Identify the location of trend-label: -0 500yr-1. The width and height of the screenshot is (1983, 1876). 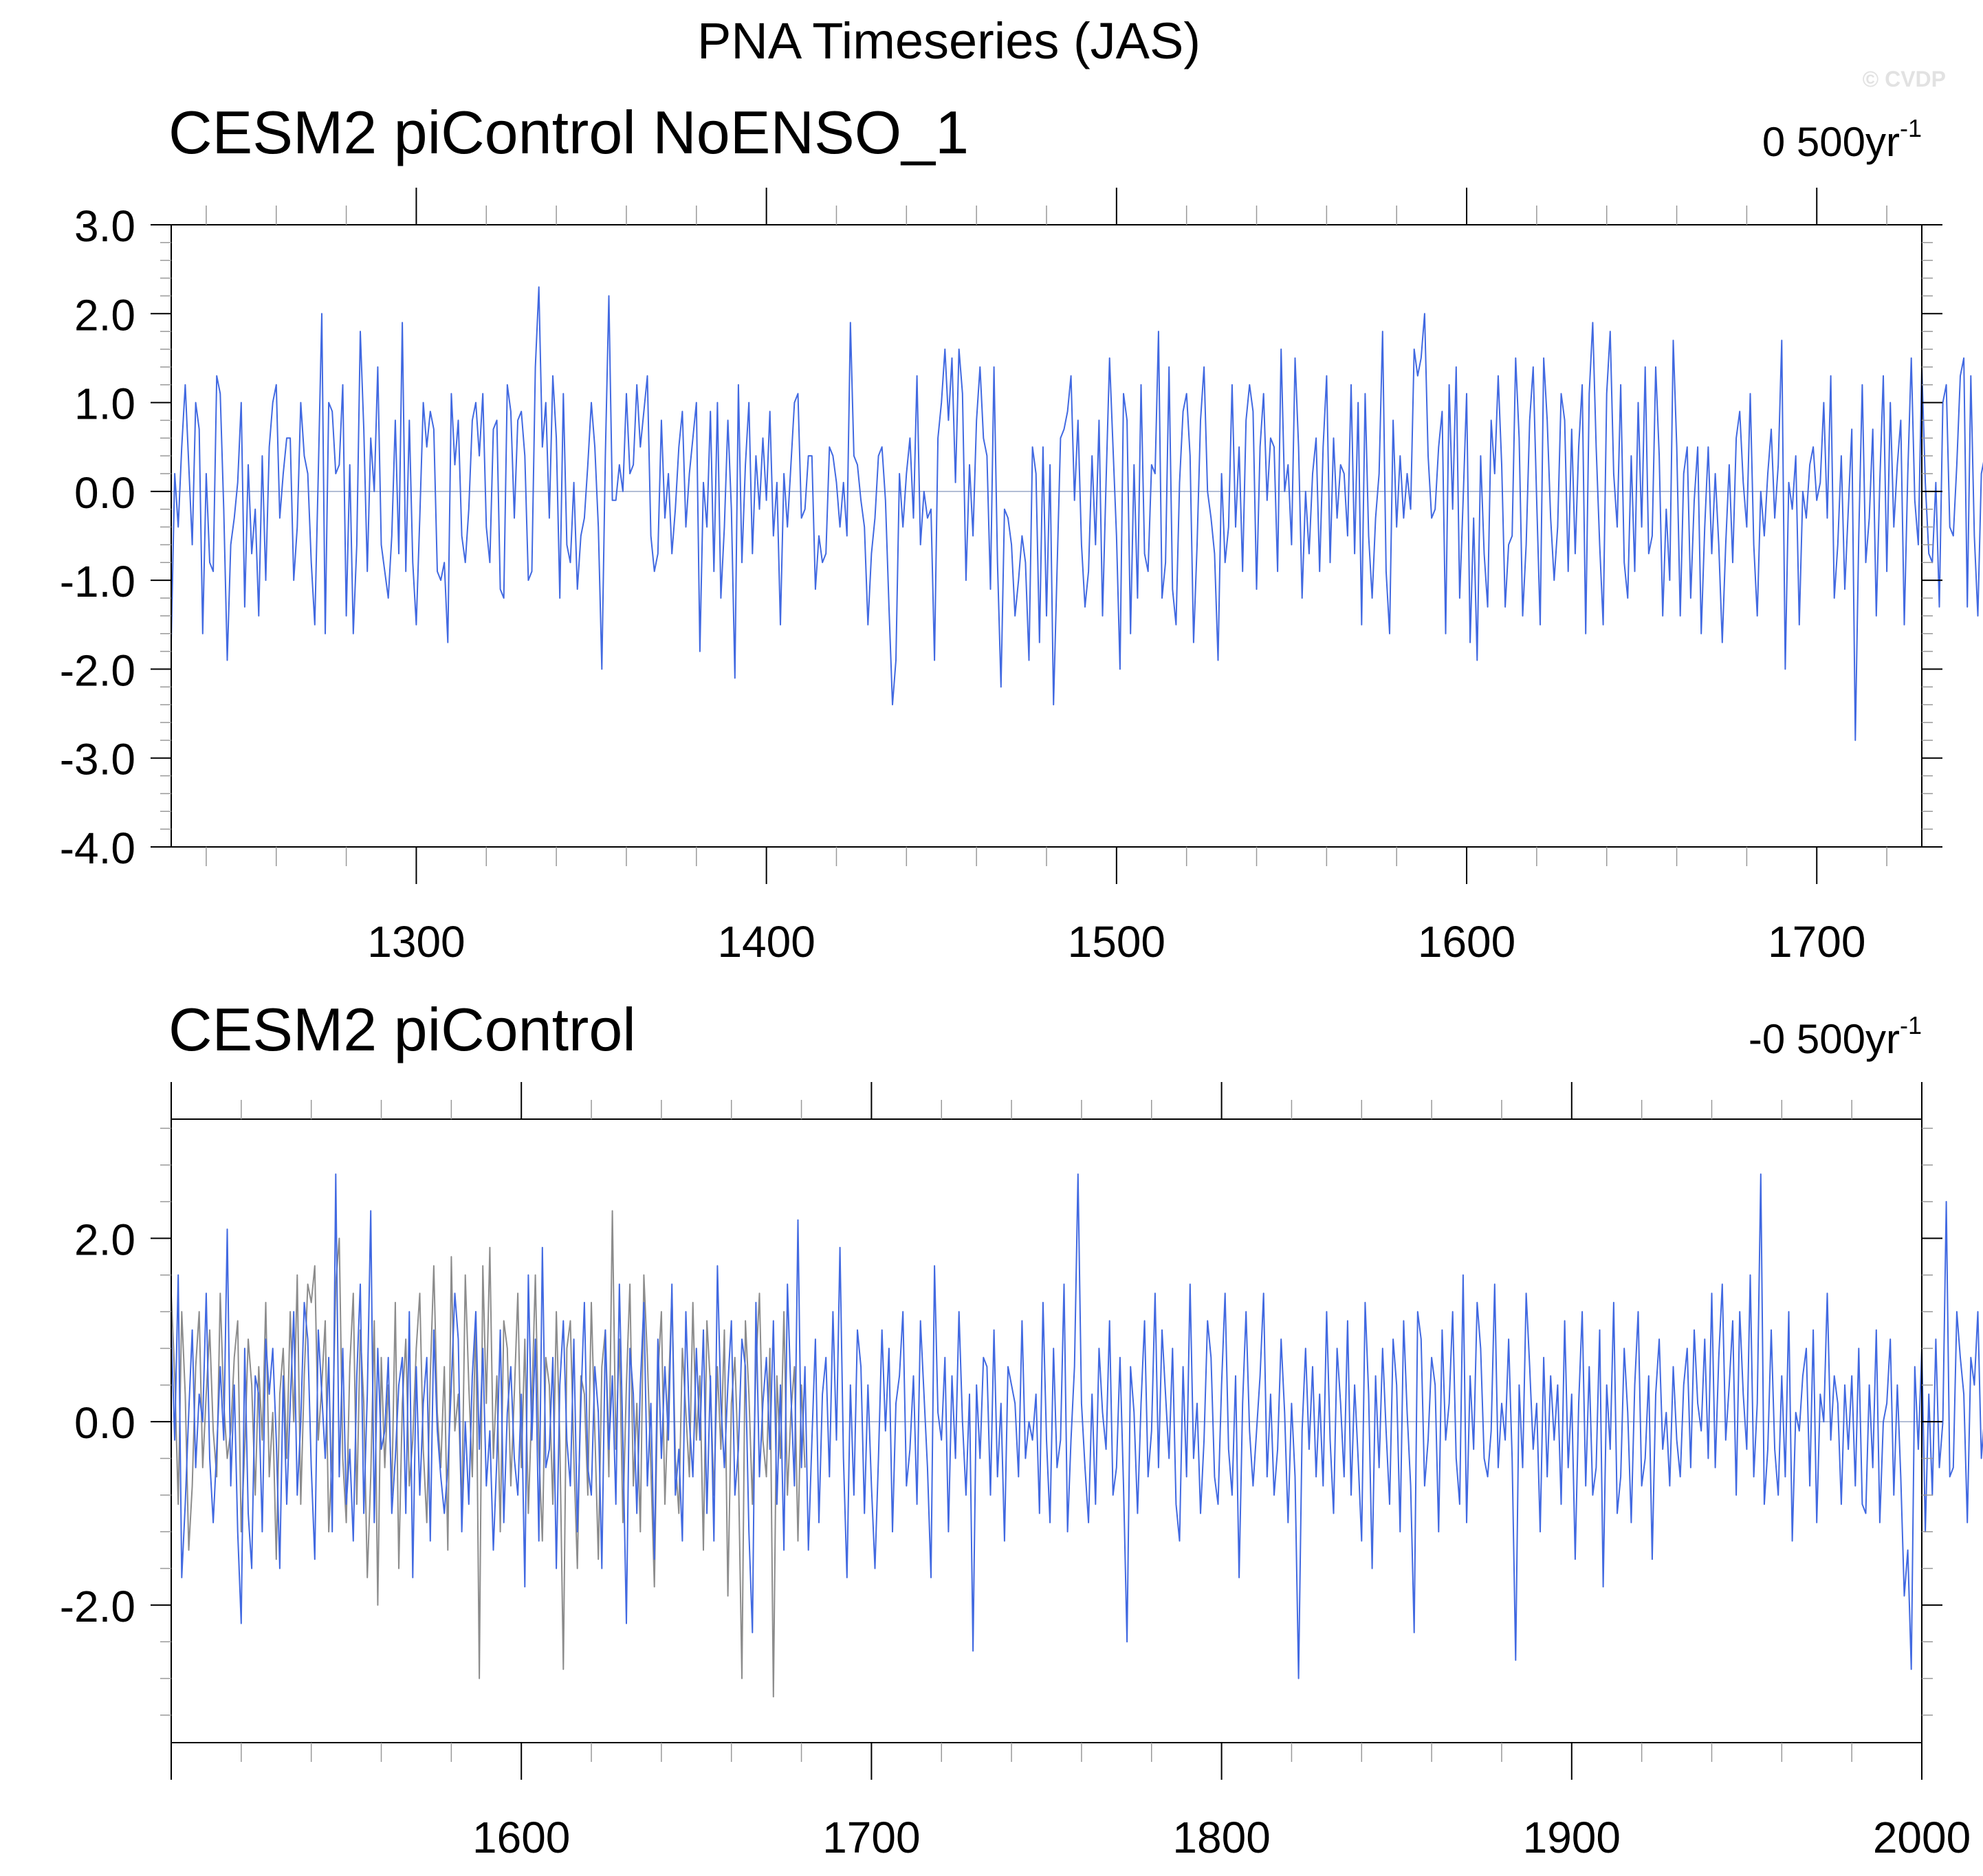
(1836, 1036).